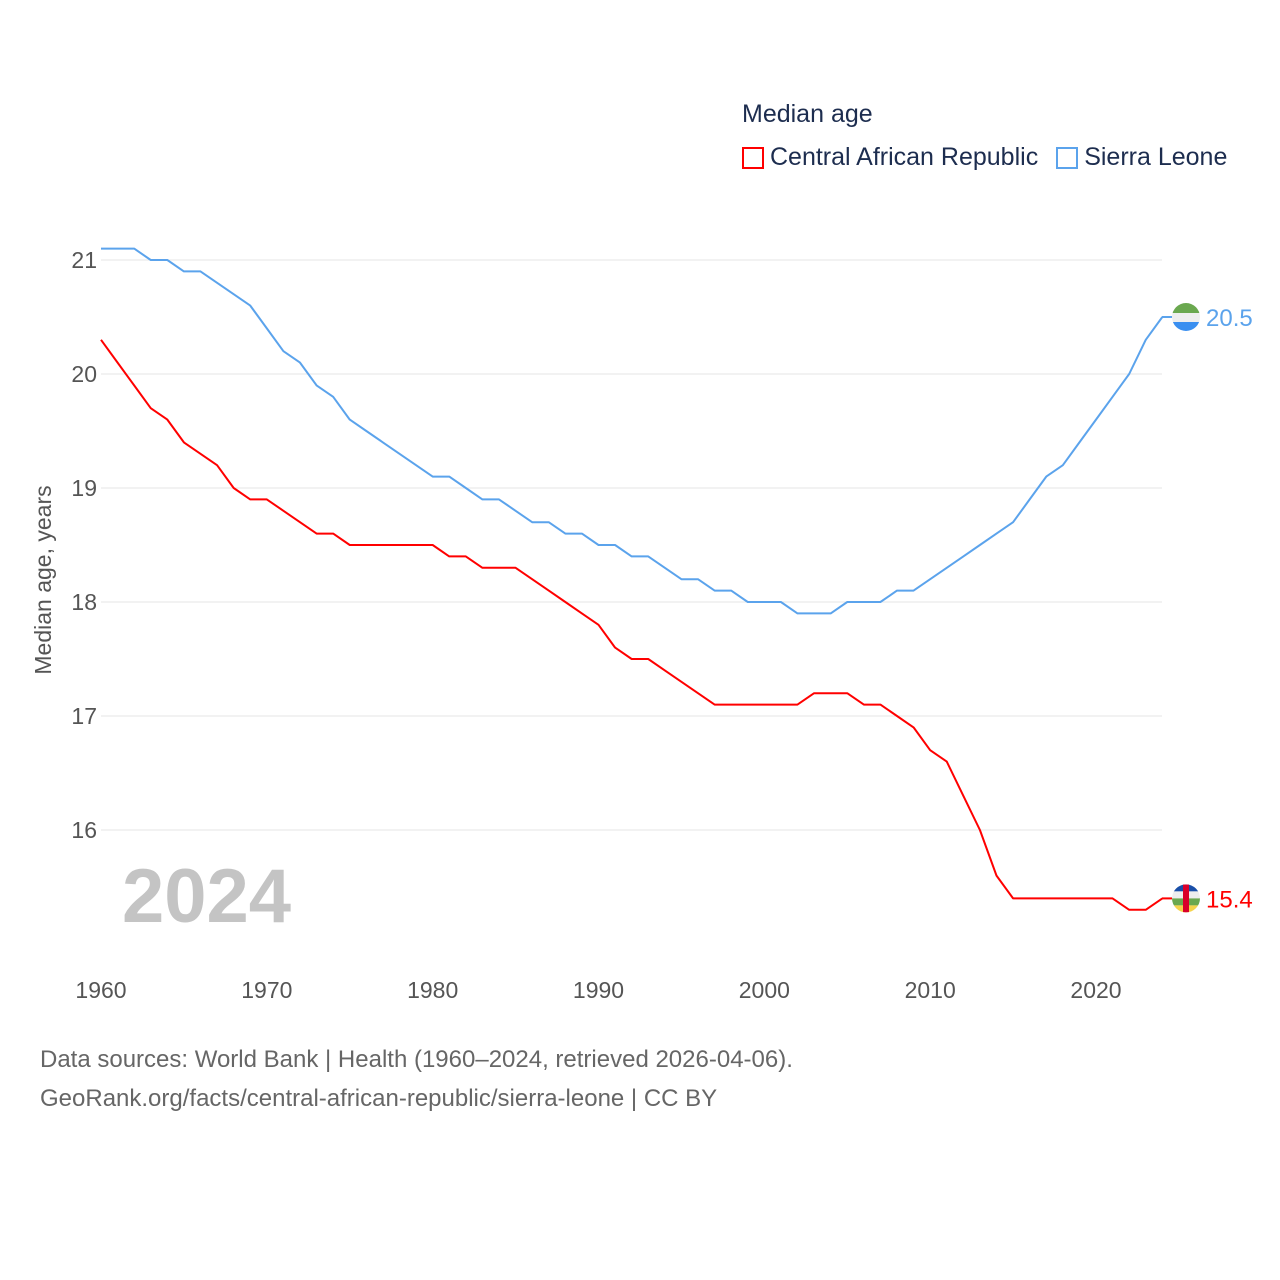 This screenshot has width=1280, height=1280. What do you see at coordinates (1156, 157) in the screenshot?
I see `legend-label: Sierra Leone` at bounding box center [1156, 157].